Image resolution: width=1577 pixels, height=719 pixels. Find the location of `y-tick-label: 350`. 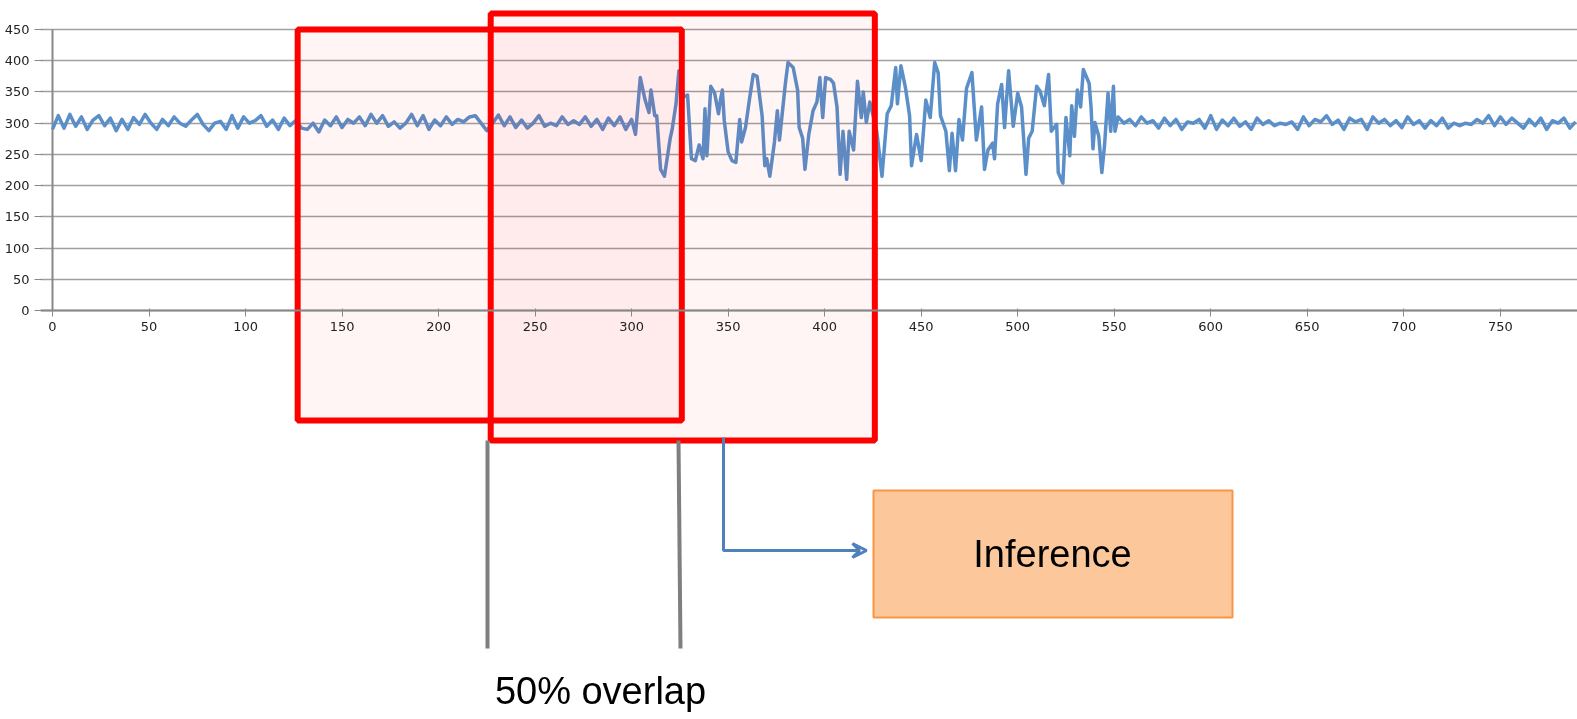

y-tick-label: 350 is located at coordinates (17, 92).